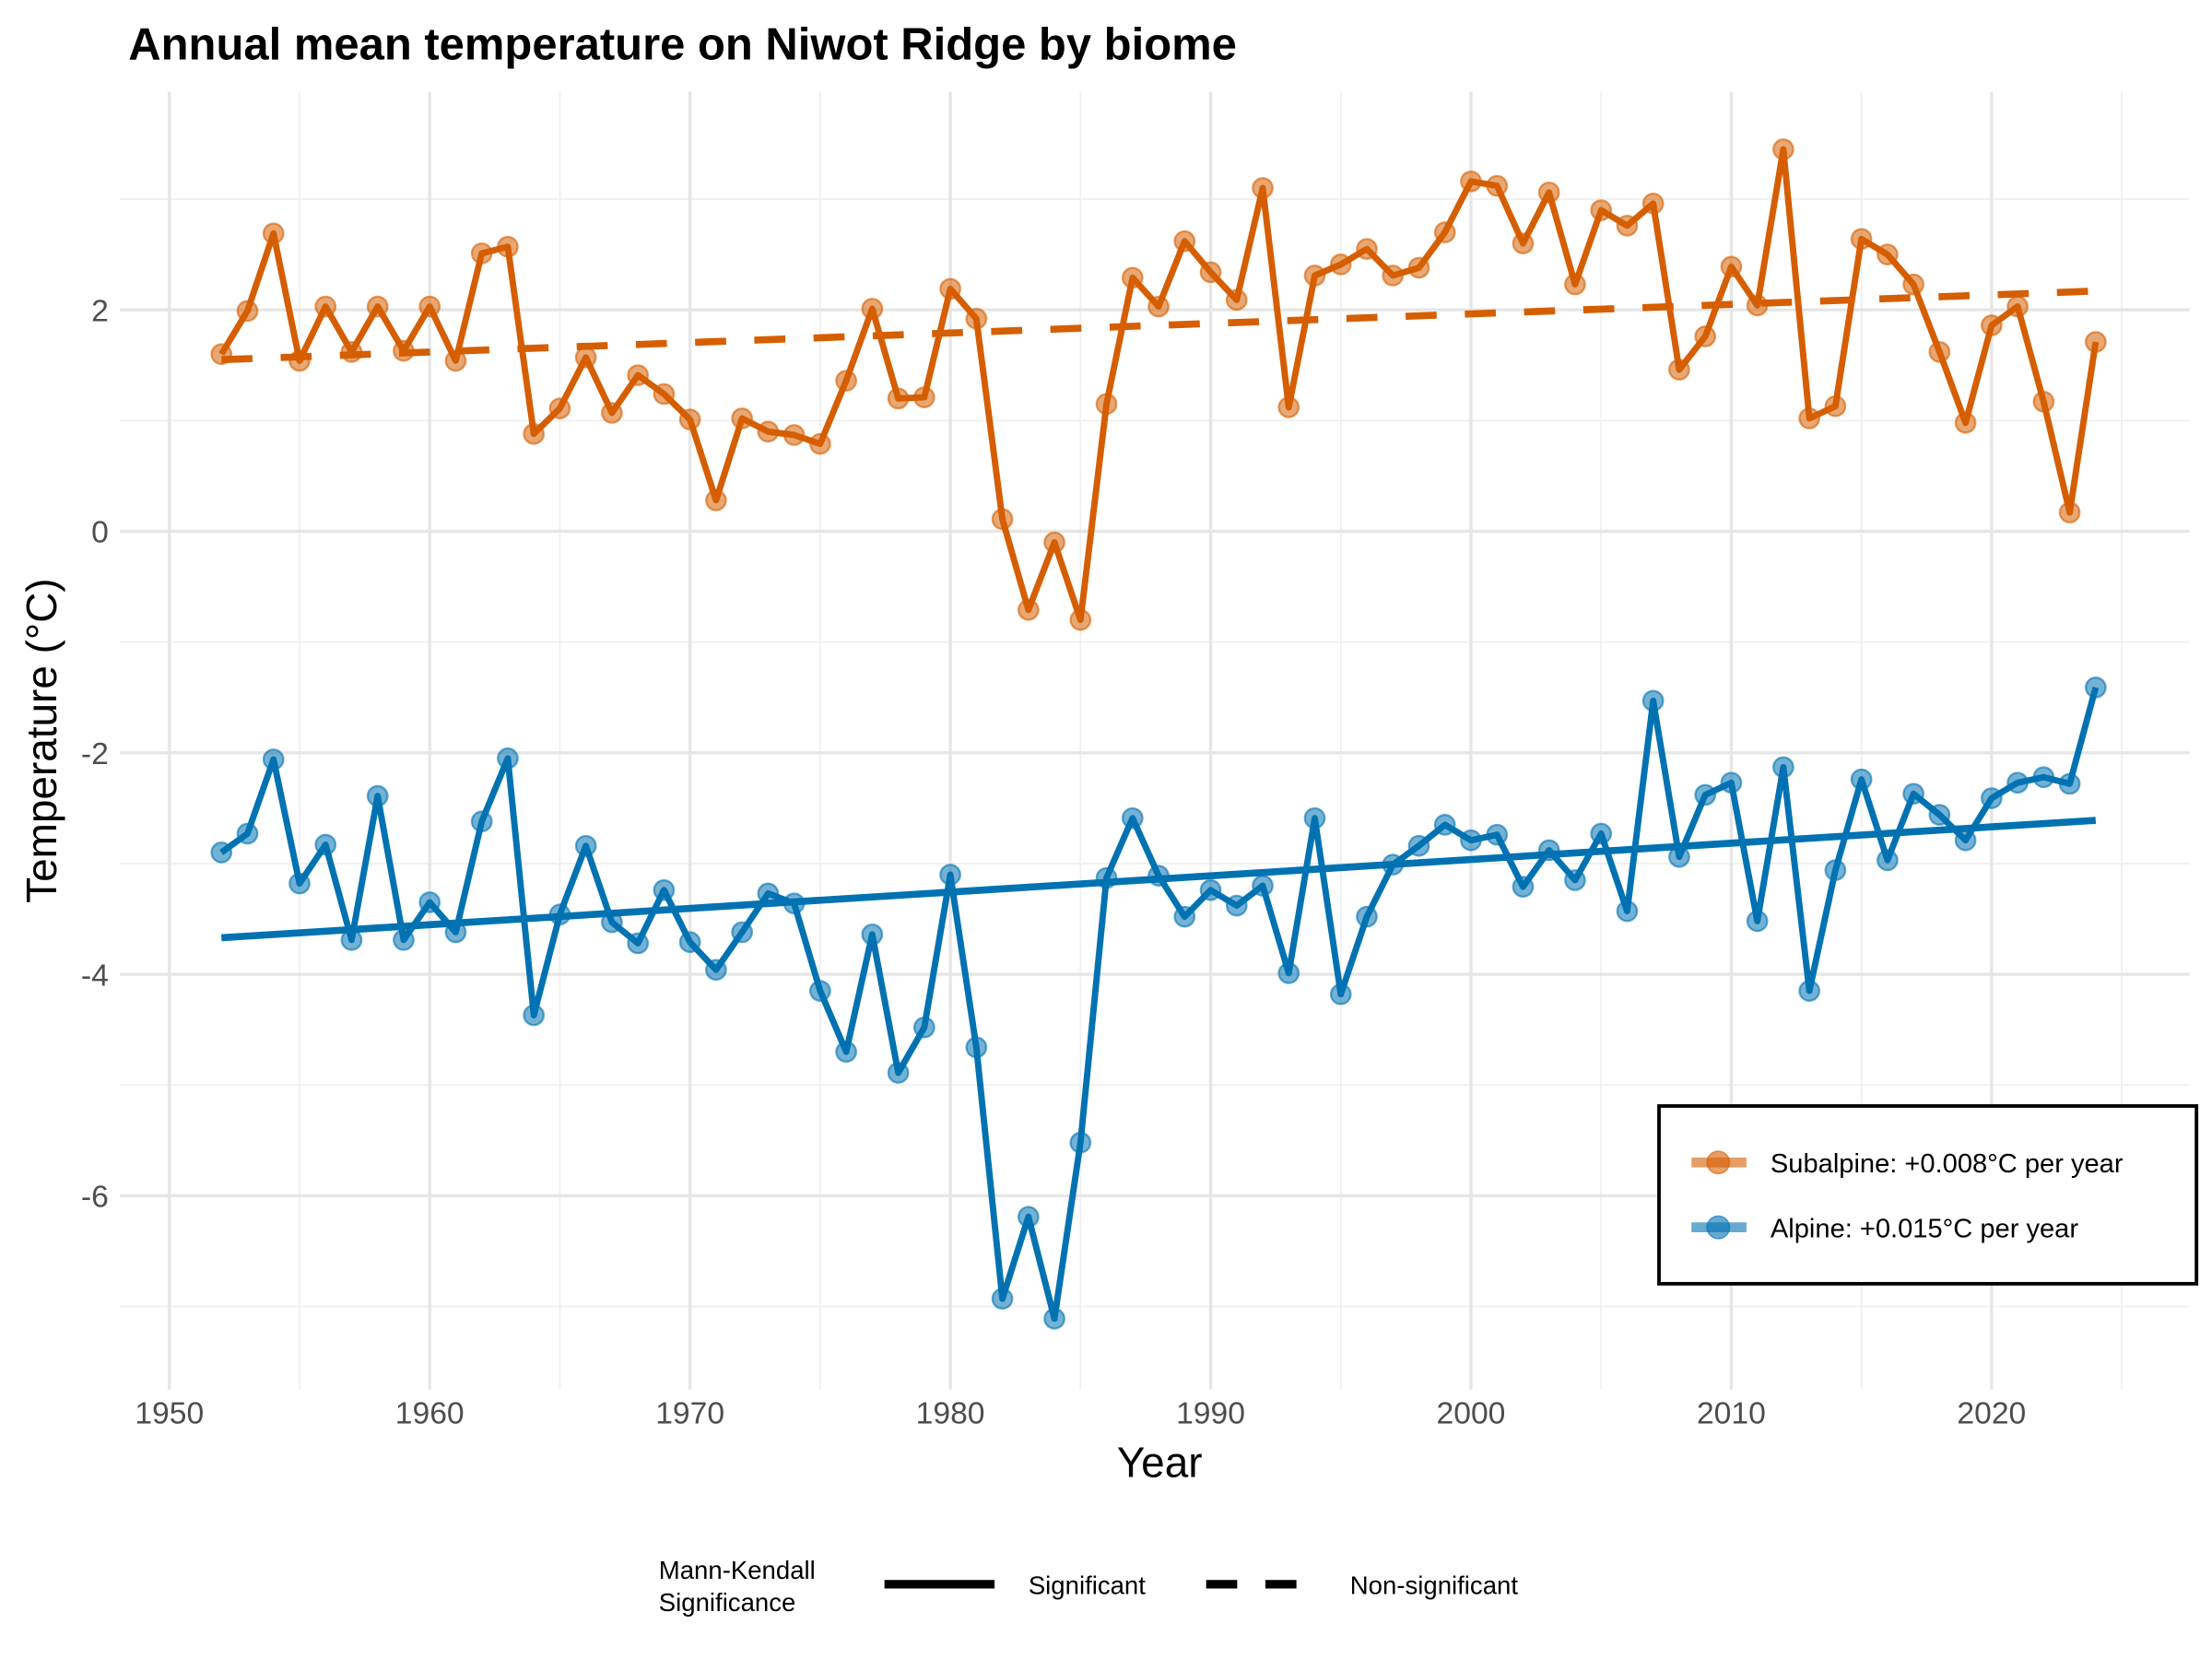  I want to click on significance-legend-title-line2: Significance, so click(727, 1602).